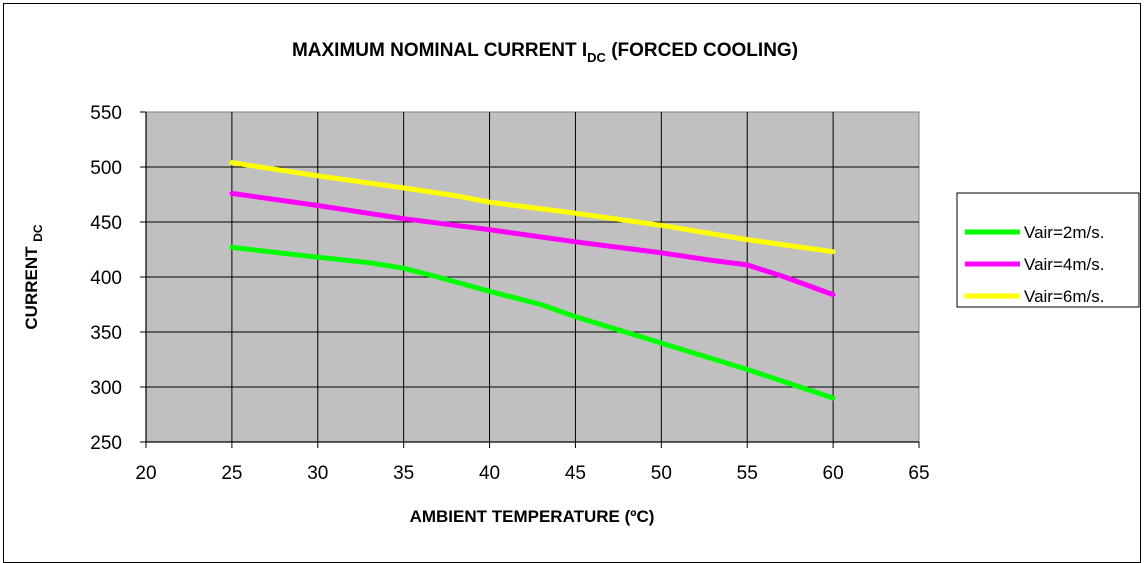 The image size is (1146, 563). What do you see at coordinates (918, 473) in the screenshot?
I see `x-tick-label: 65` at bounding box center [918, 473].